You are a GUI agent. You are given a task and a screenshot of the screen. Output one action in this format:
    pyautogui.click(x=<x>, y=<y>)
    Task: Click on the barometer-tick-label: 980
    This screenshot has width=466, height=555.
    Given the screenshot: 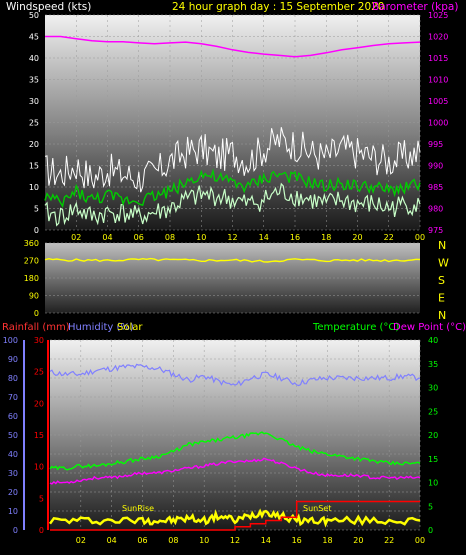 What is the action you would take?
    pyautogui.click(x=435, y=209)
    